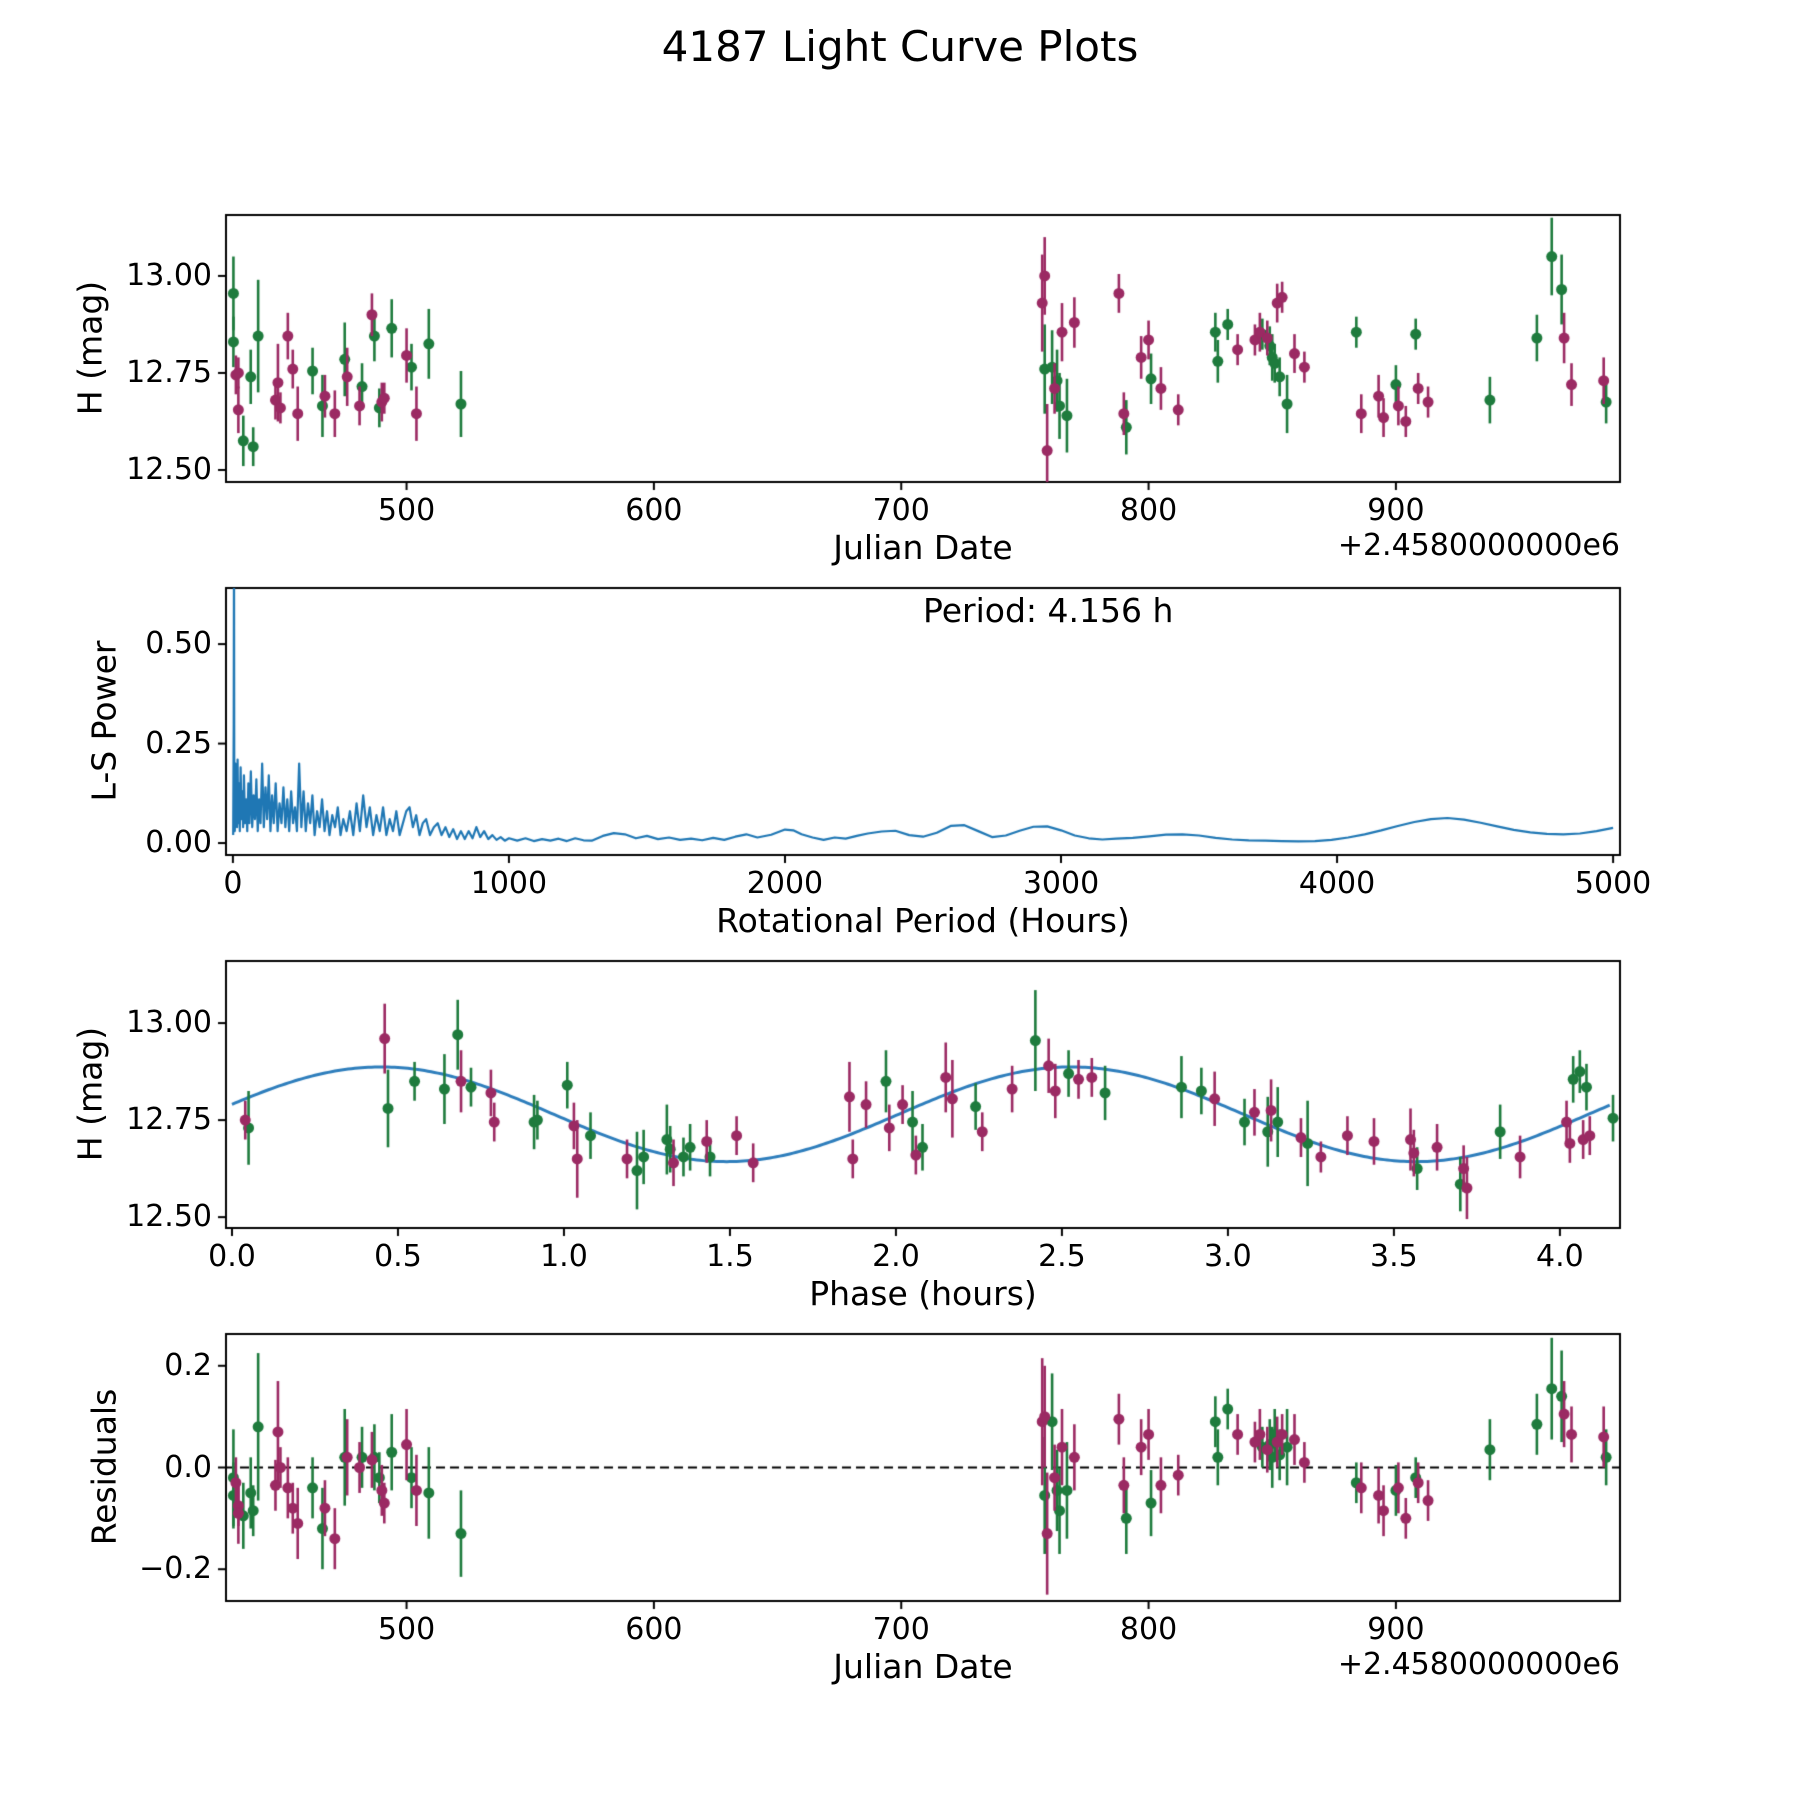  What do you see at coordinates (169, 275) in the screenshot?
I see `plot1-y-tick-label: 13.00` at bounding box center [169, 275].